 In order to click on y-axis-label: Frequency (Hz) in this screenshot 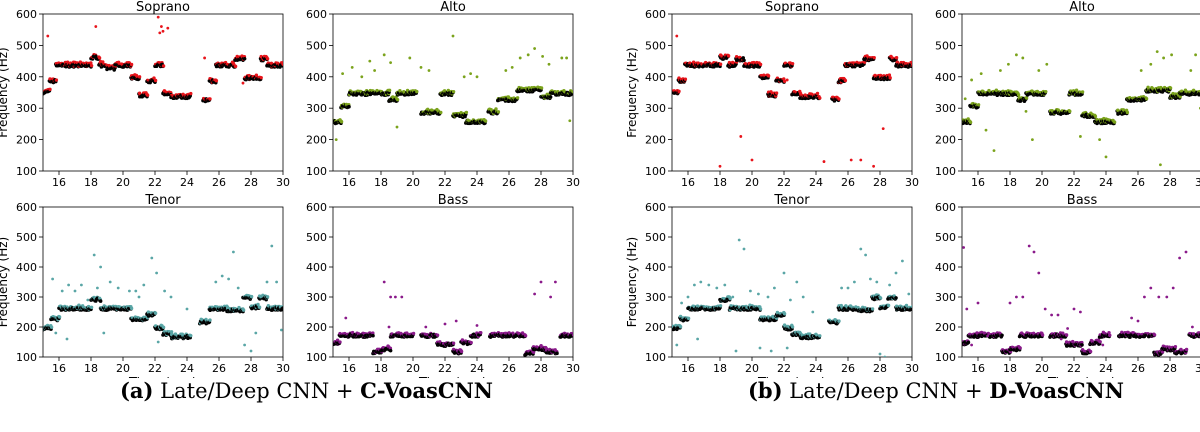, I will do `click(632, 92)`.